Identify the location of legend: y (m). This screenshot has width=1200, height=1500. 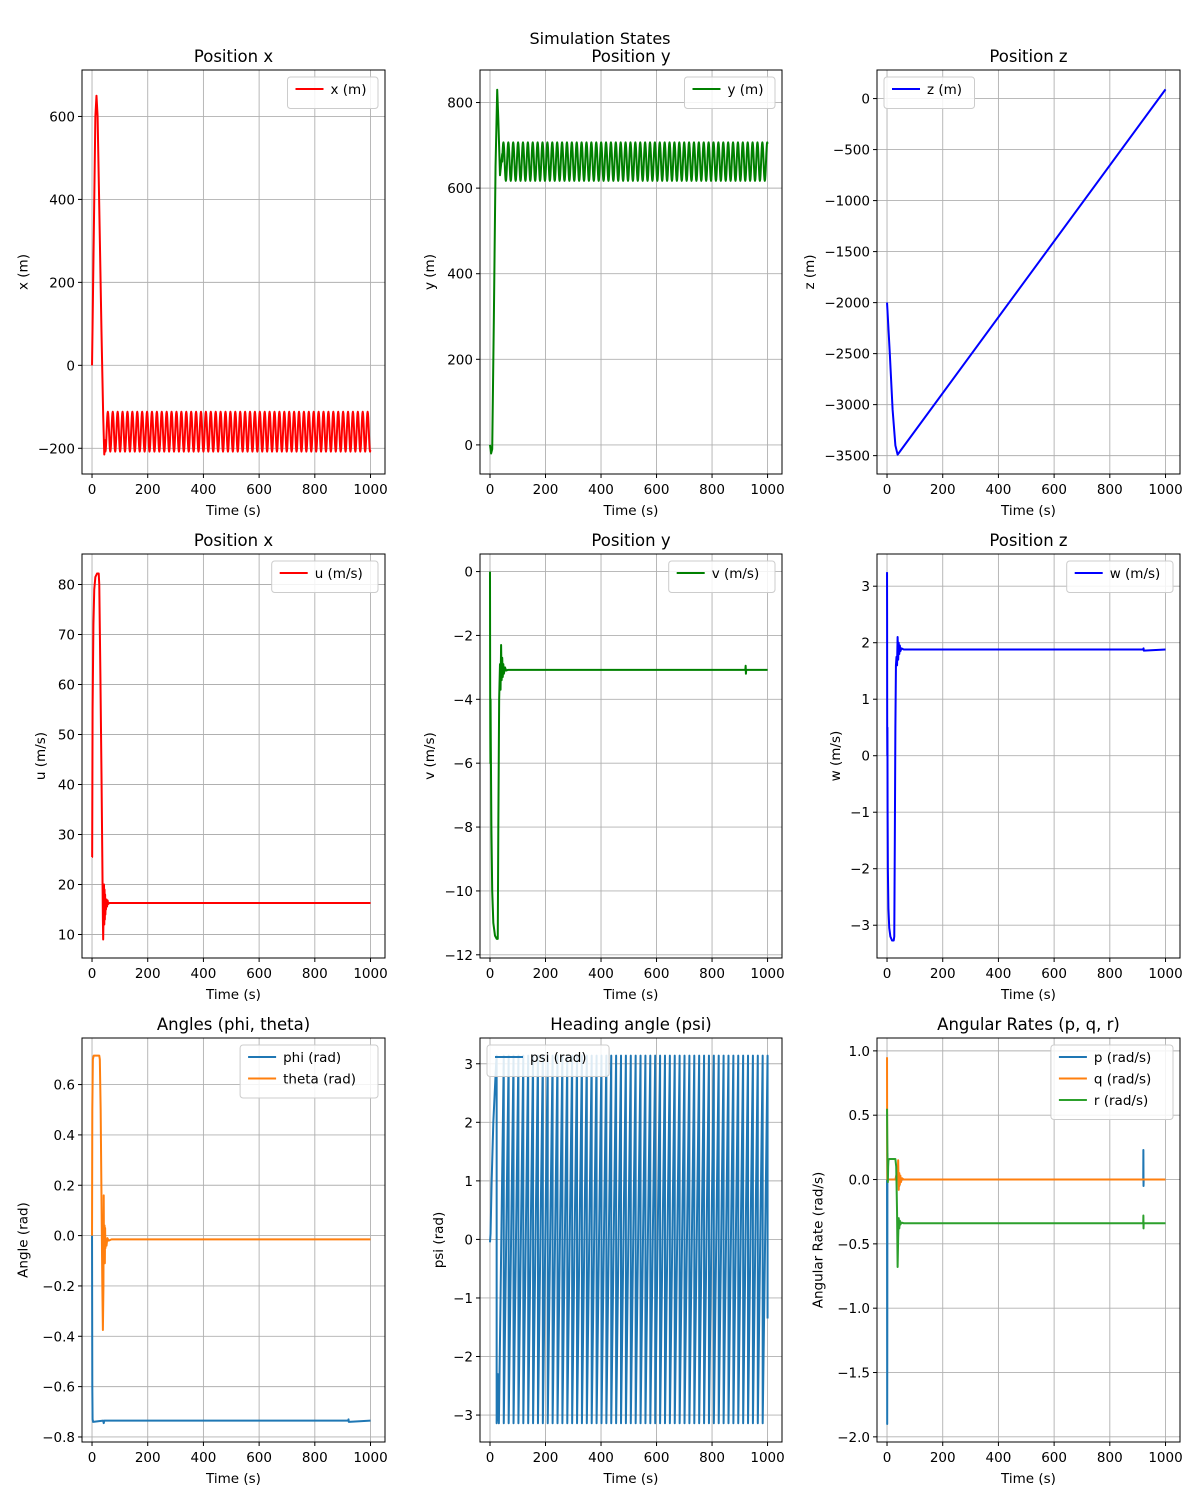
(730, 92).